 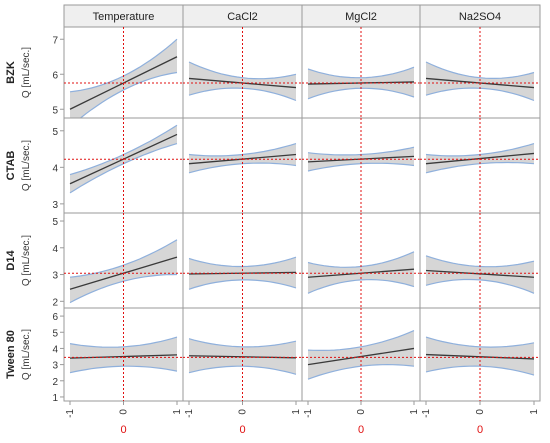 What do you see at coordinates (55, 398) in the screenshot?
I see `y-tick-label: 1` at bounding box center [55, 398].